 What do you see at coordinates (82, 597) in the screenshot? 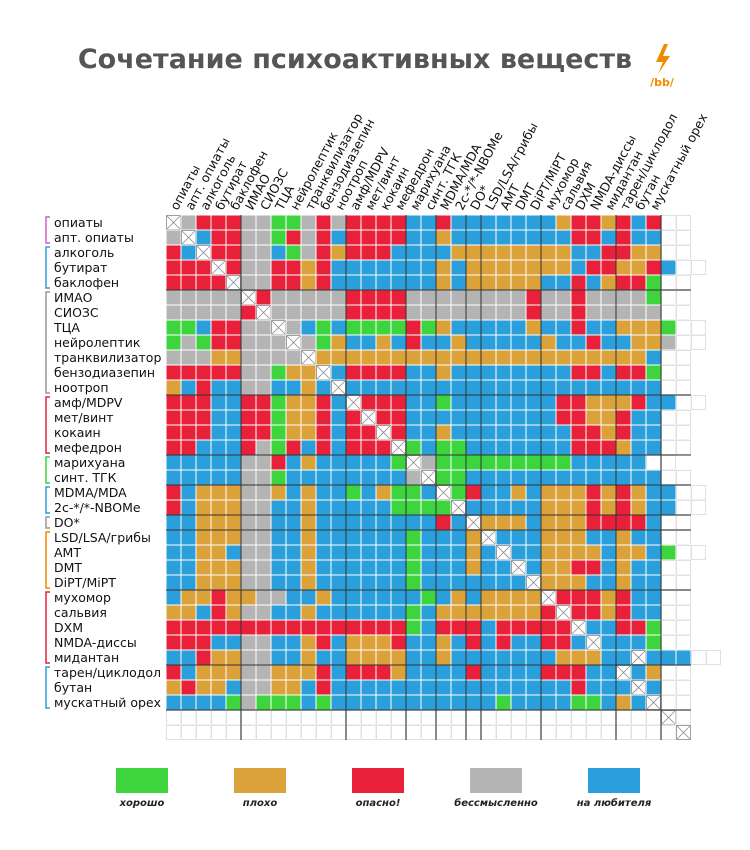
I see `row-label: мухомор` at bounding box center [82, 597].